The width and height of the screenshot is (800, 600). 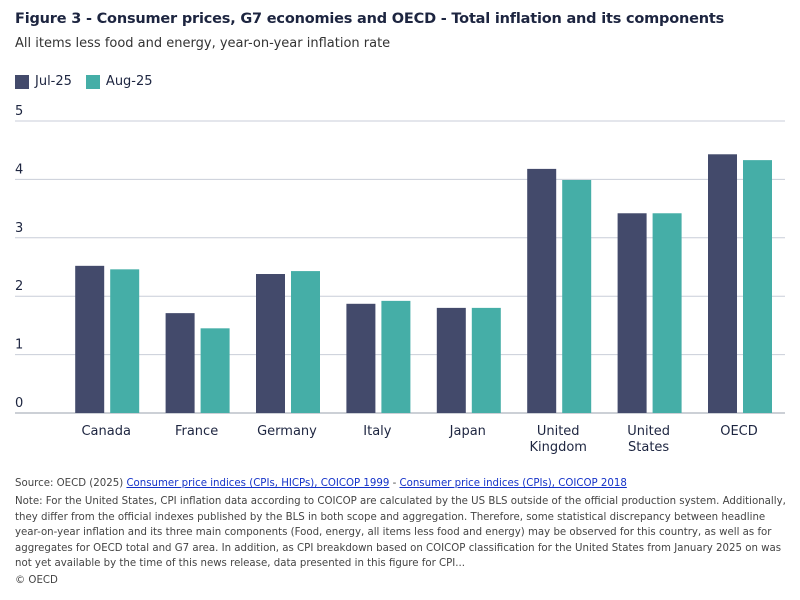 I want to click on legend-item-aug: Aug-25, so click(x=119, y=81).